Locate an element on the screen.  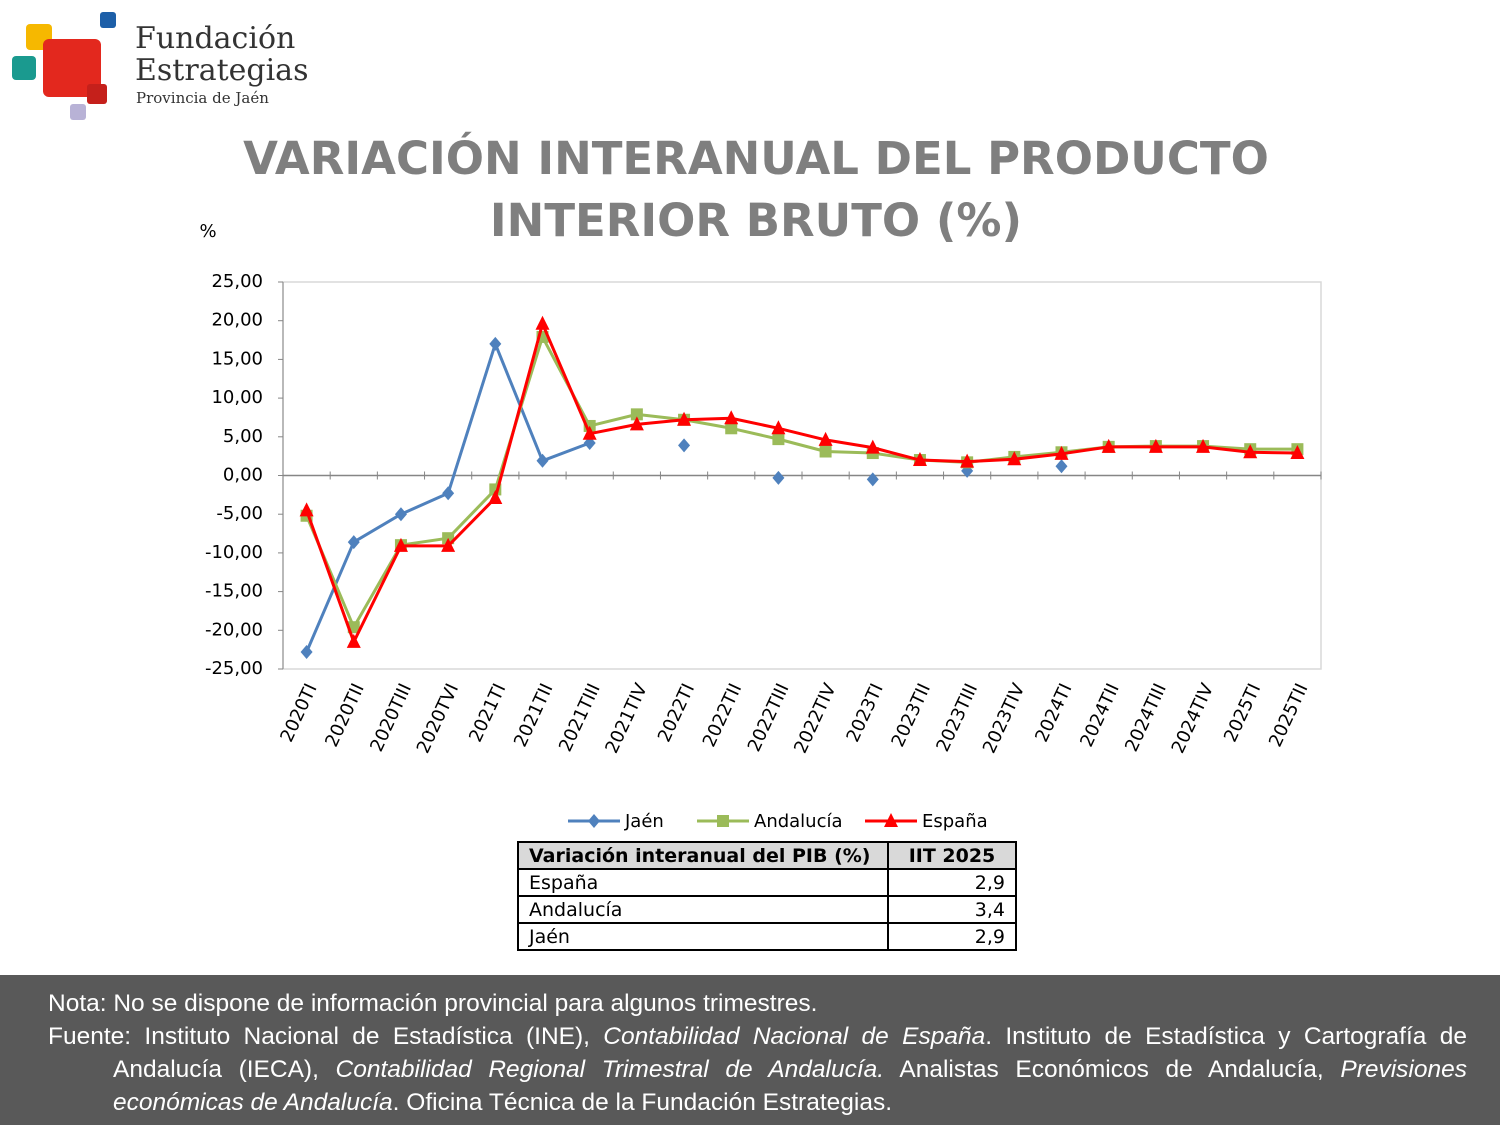
y-tick-label: 15,00 is located at coordinates (237, 358).